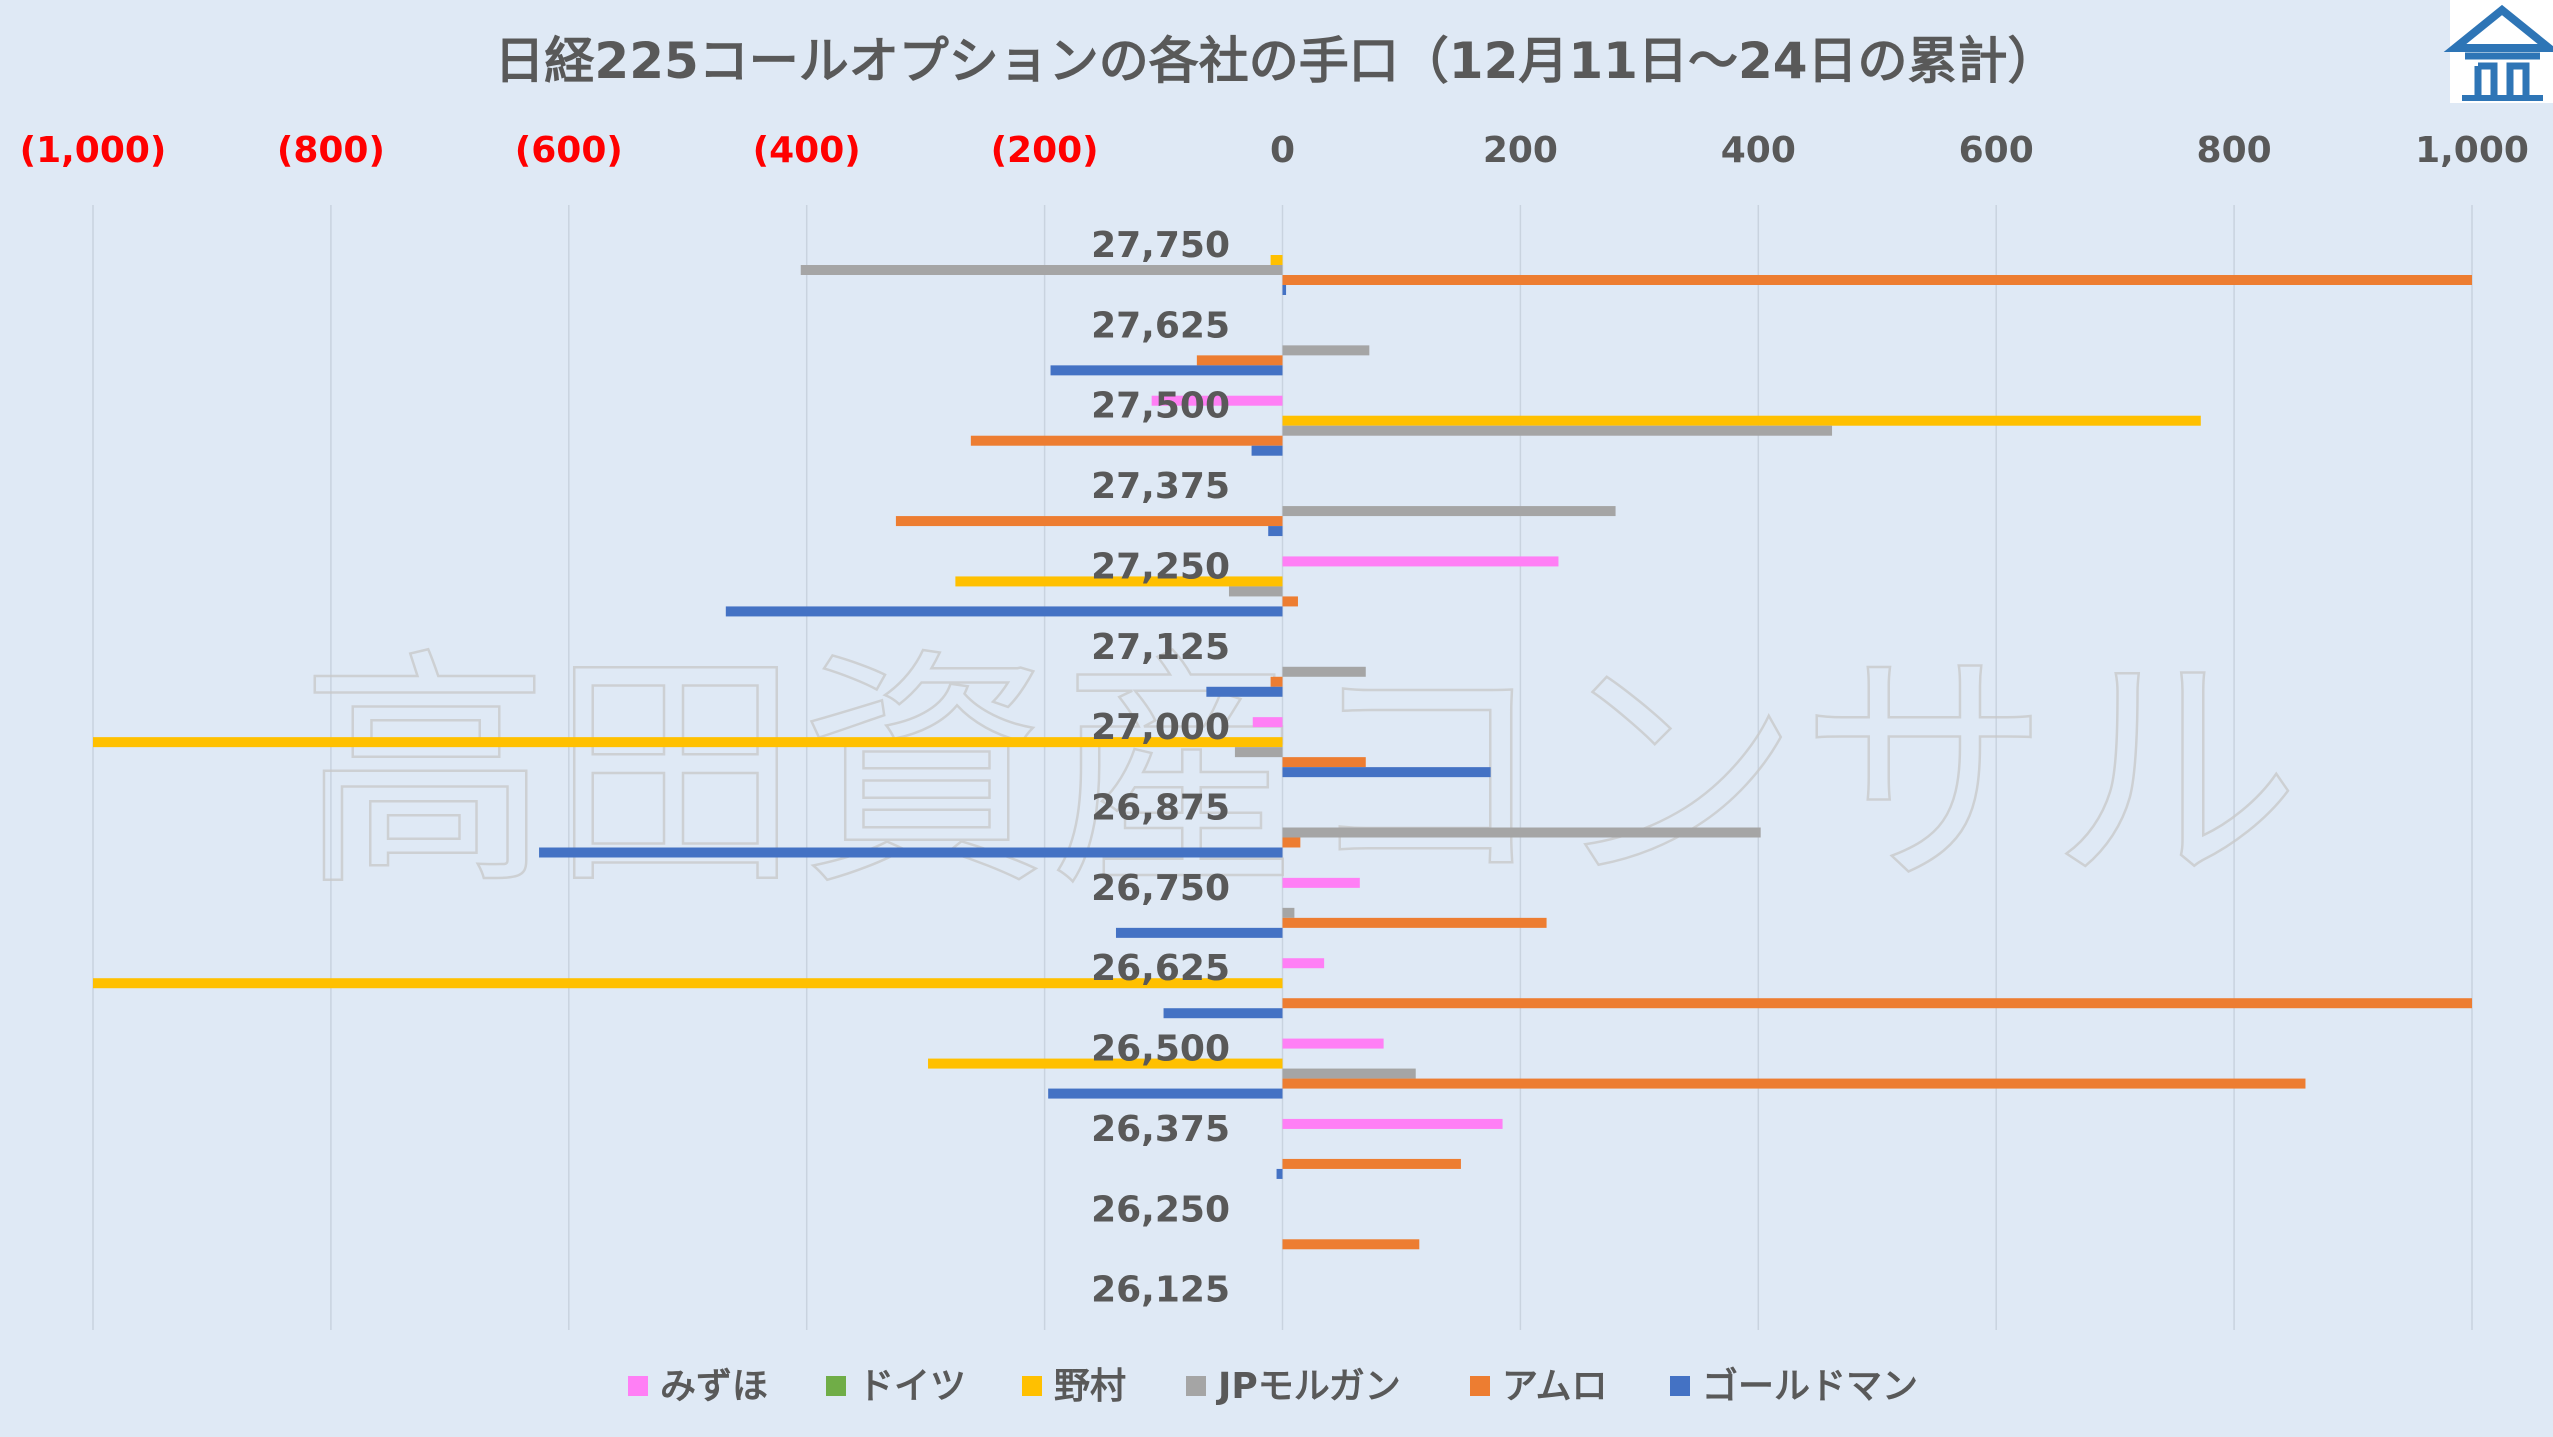 Image resolution: width=2553 pixels, height=1437 pixels. I want to click on legend-label-2: 野村, so click(1090, 1386).